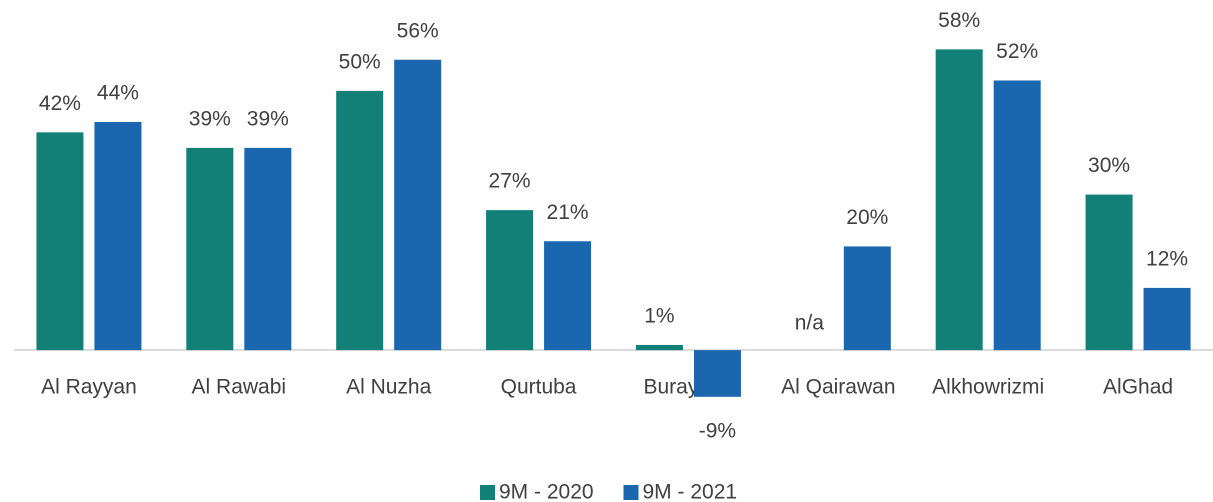 The image size is (1213, 502). What do you see at coordinates (959, 20) in the screenshot?
I see `value-label: 58%` at bounding box center [959, 20].